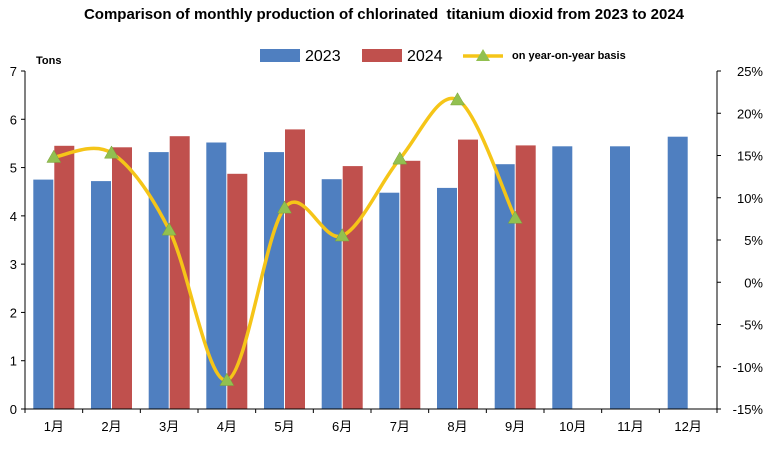 Image resolution: width=768 pixels, height=461 pixels. I want to click on right-tick-label: 0%, so click(753, 282).